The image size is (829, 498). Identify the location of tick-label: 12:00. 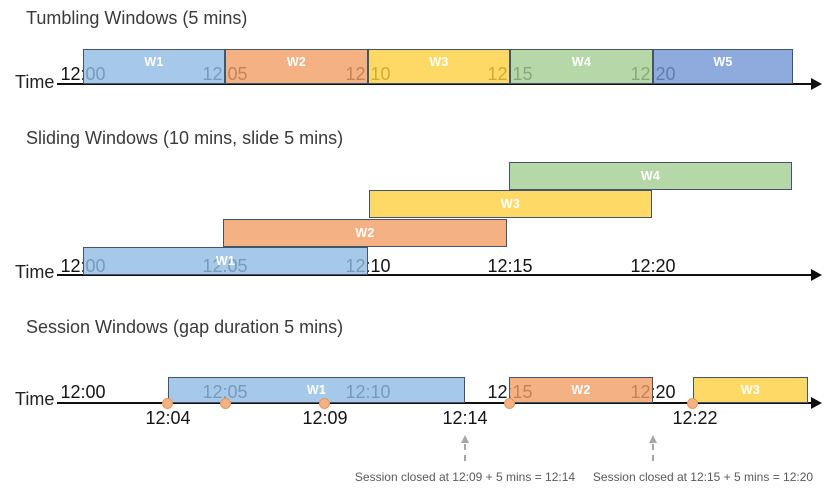
(83, 392).